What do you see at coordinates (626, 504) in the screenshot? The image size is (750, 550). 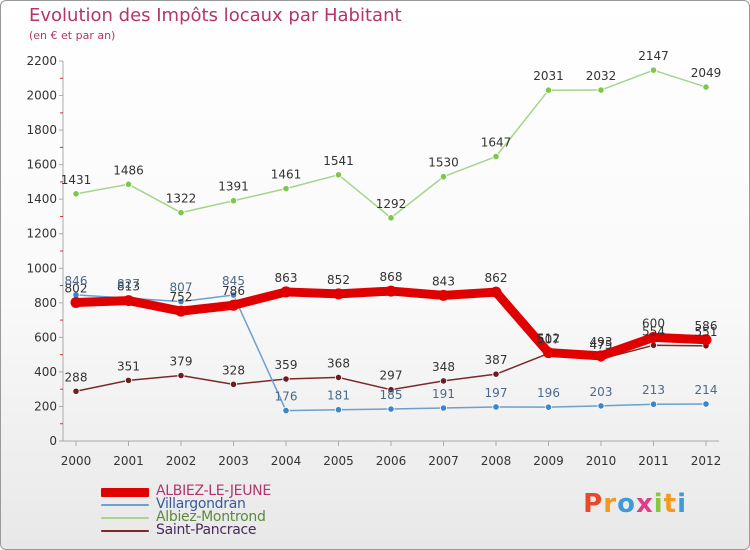 I see `logo-letter: o` at bounding box center [626, 504].